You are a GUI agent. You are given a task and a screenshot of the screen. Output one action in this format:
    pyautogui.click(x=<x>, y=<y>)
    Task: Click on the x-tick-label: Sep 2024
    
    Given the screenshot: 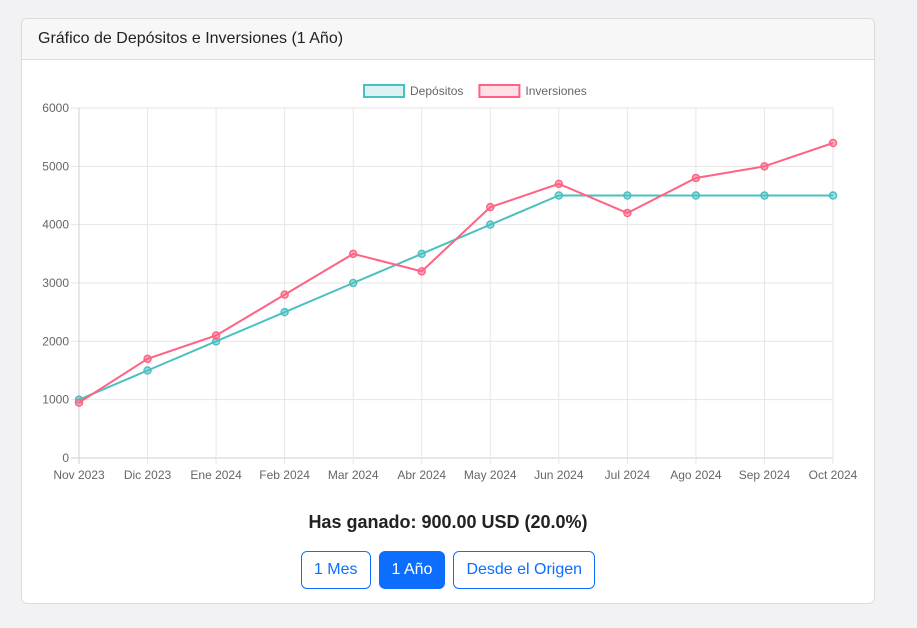 What is the action you would take?
    pyautogui.click(x=765, y=475)
    